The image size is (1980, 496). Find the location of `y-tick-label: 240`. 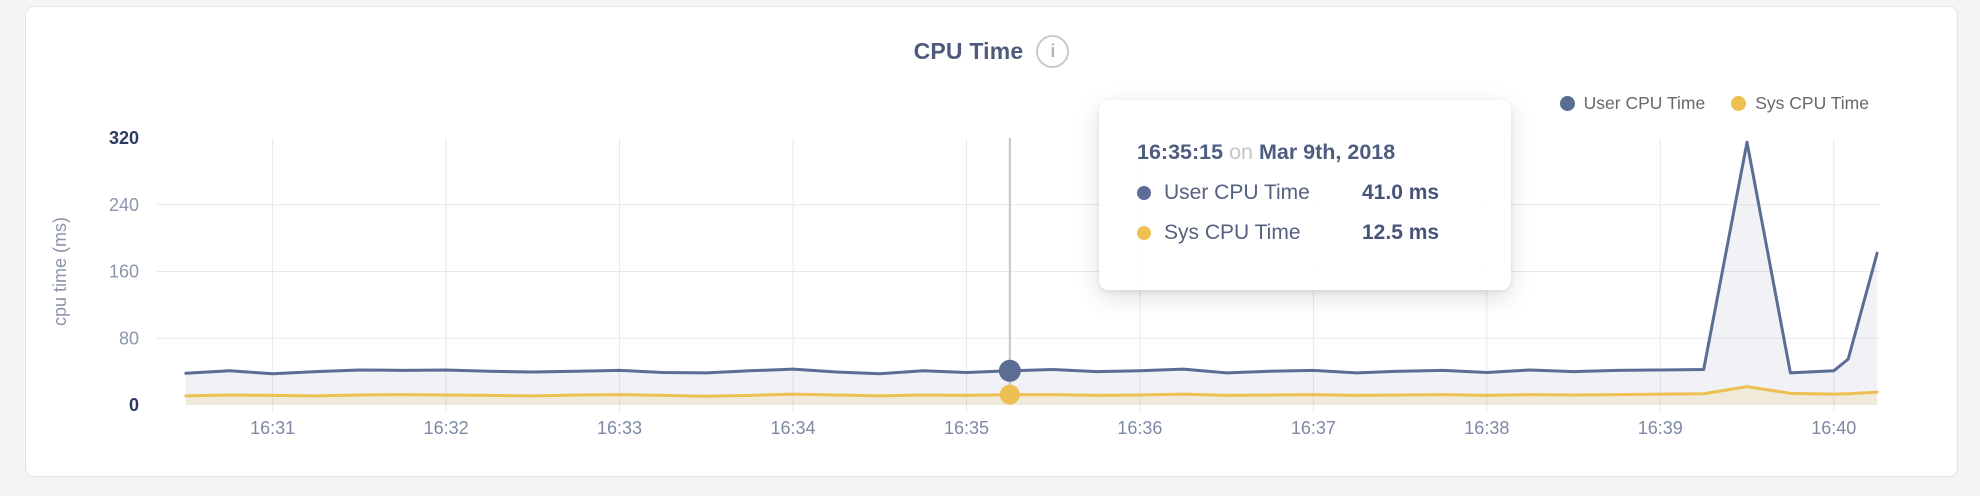

y-tick-label: 240 is located at coordinates (124, 205).